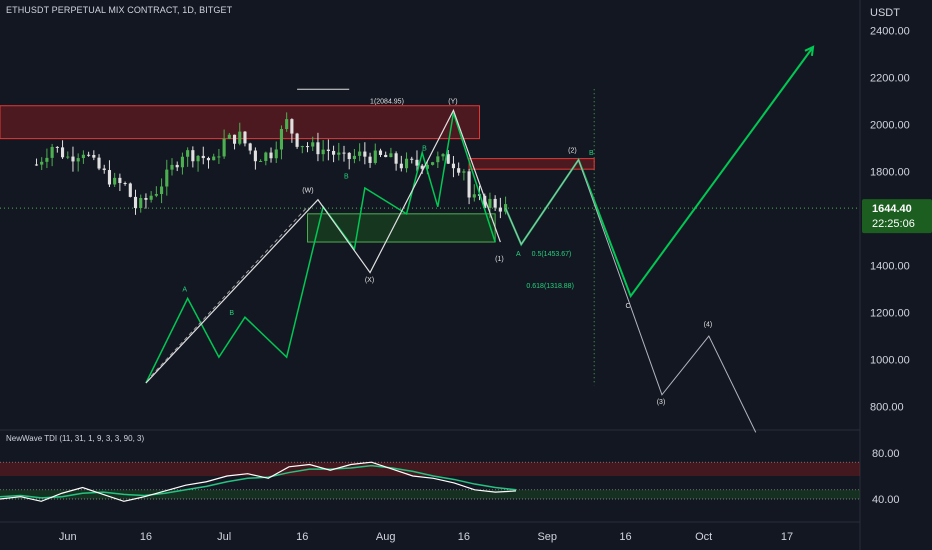 Image resolution: width=932 pixels, height=550 pixels. What do you see at coordinates (424, 148) in the screenshot?
I see `wave-label-b-high: B` at bounding box center [424, 148].